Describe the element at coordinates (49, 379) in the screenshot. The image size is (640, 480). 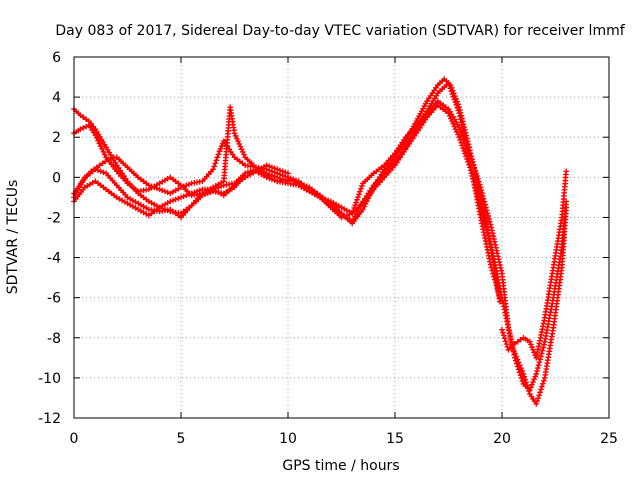
I see `y-tick-label: -10` at that location.